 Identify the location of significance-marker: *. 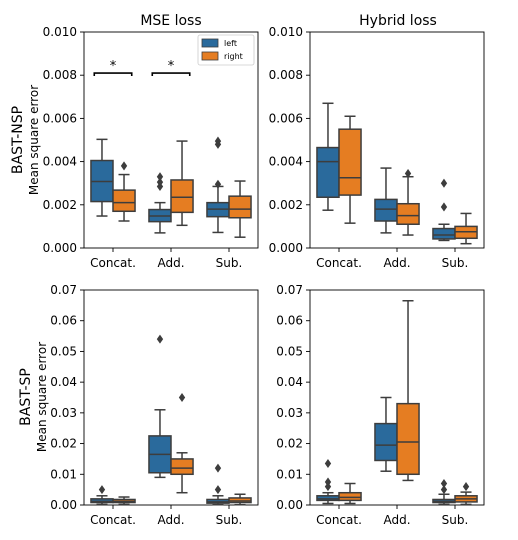
(171, 66).